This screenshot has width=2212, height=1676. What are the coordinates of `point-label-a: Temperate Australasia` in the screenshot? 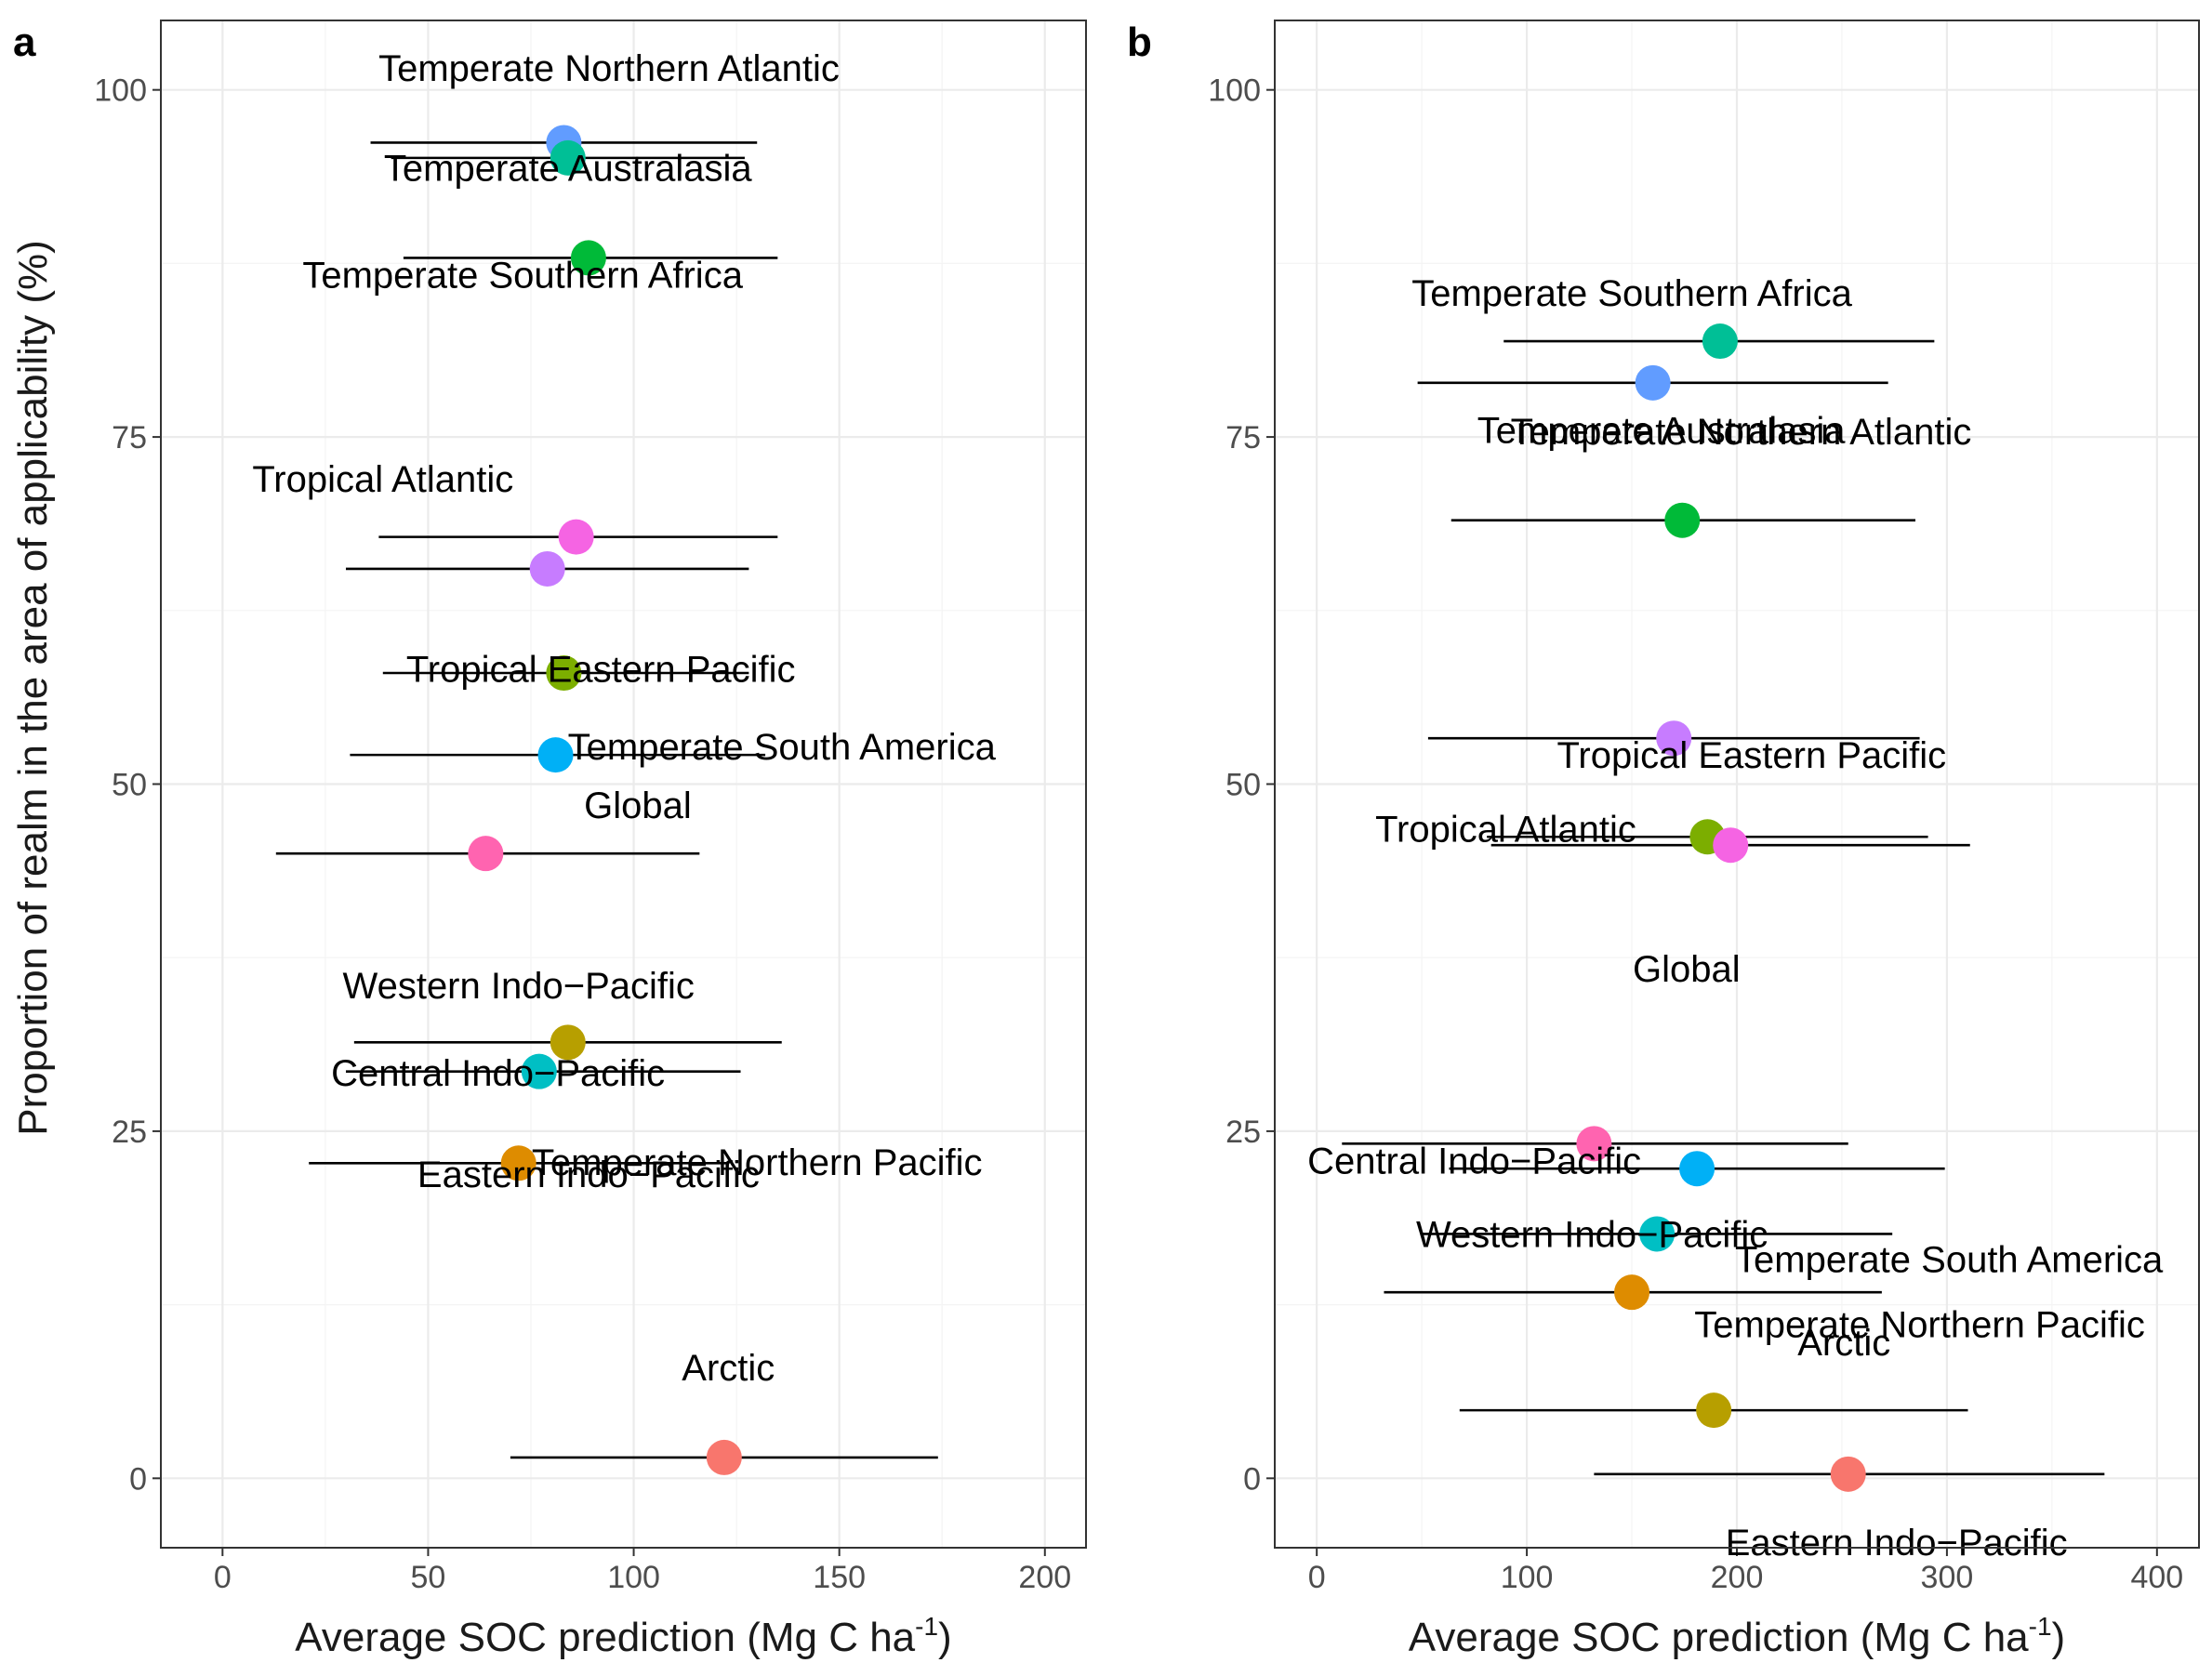 It's located at (568, 168).